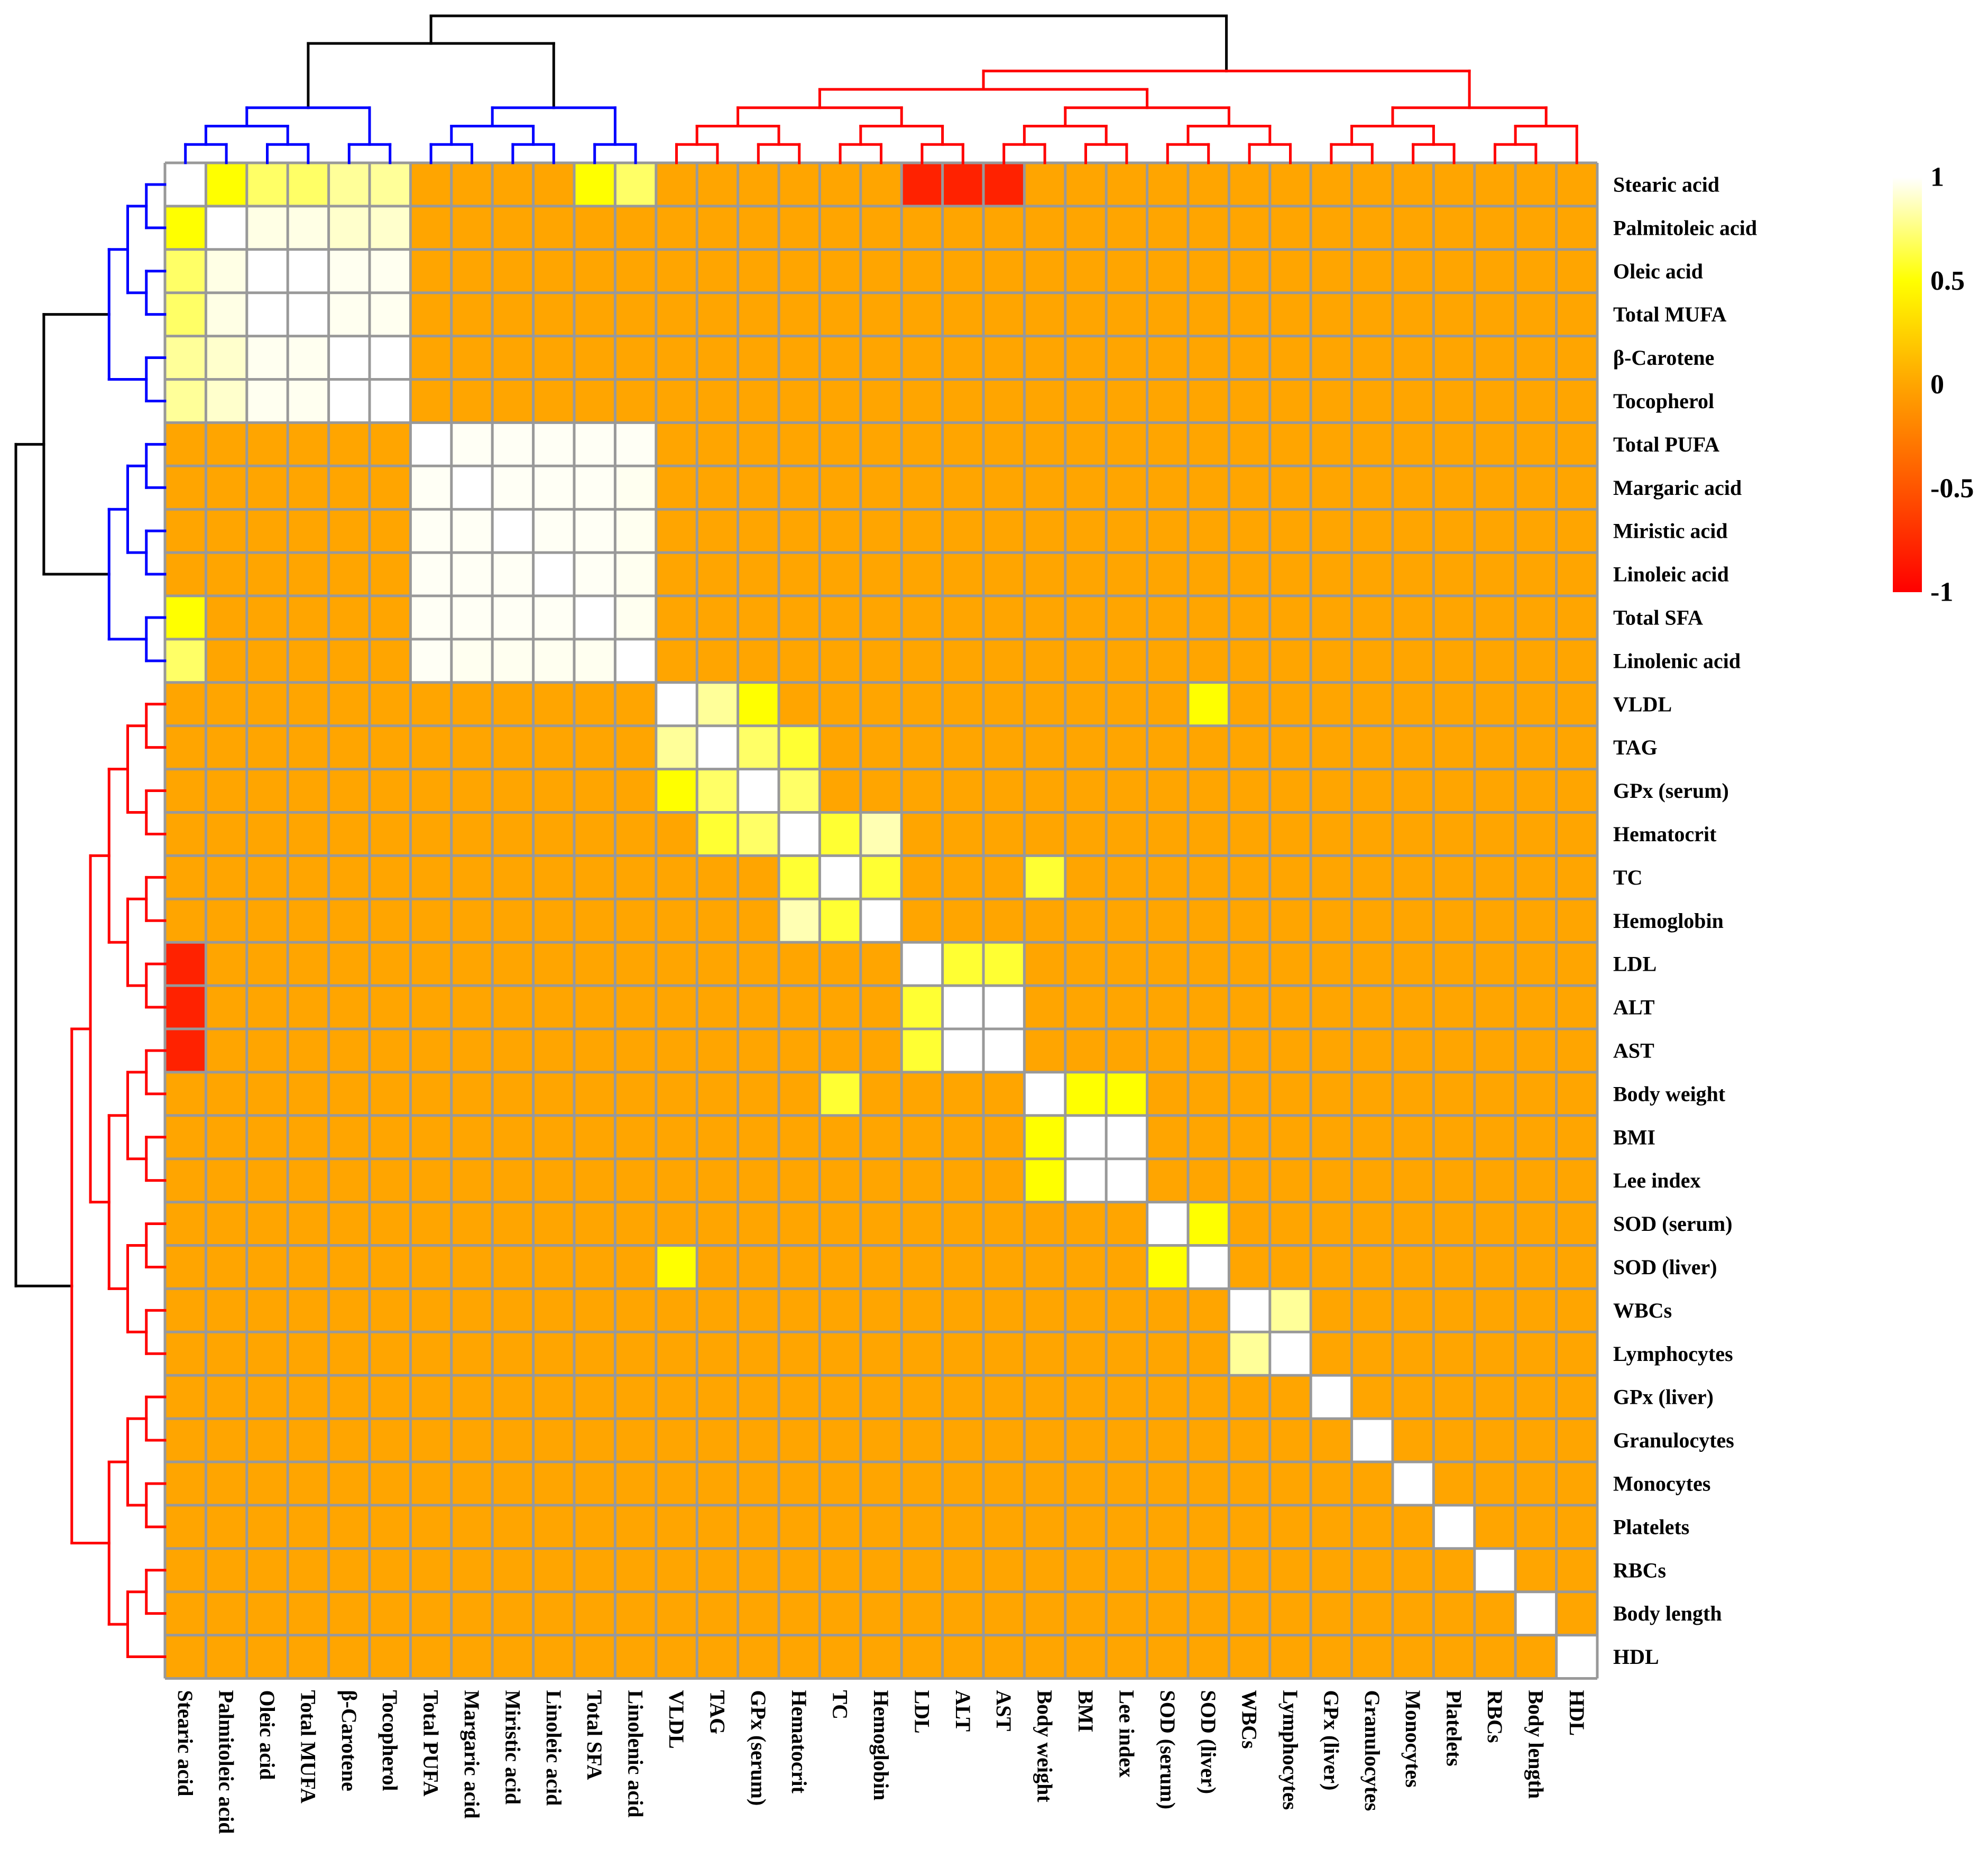  Describe the element at coordinates (1208, 1484) in the screenshot. I see `heatmap-cell-monocytes--sod-liver` at that location.